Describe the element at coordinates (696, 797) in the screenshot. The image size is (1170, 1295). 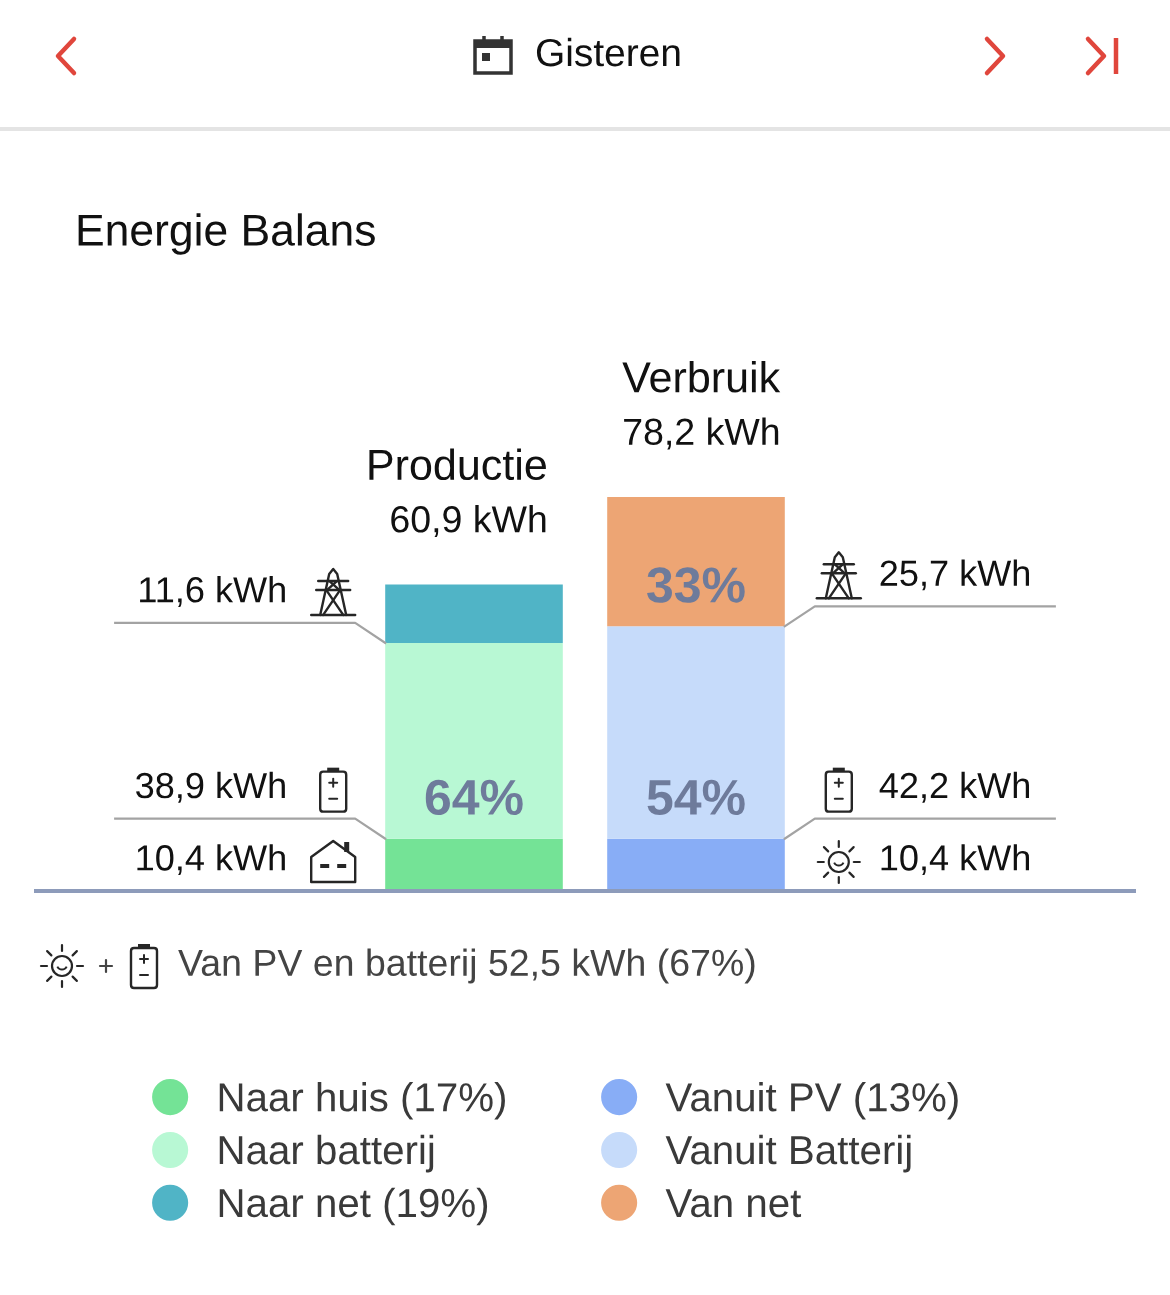
I see `annotation: 54%` at that location.